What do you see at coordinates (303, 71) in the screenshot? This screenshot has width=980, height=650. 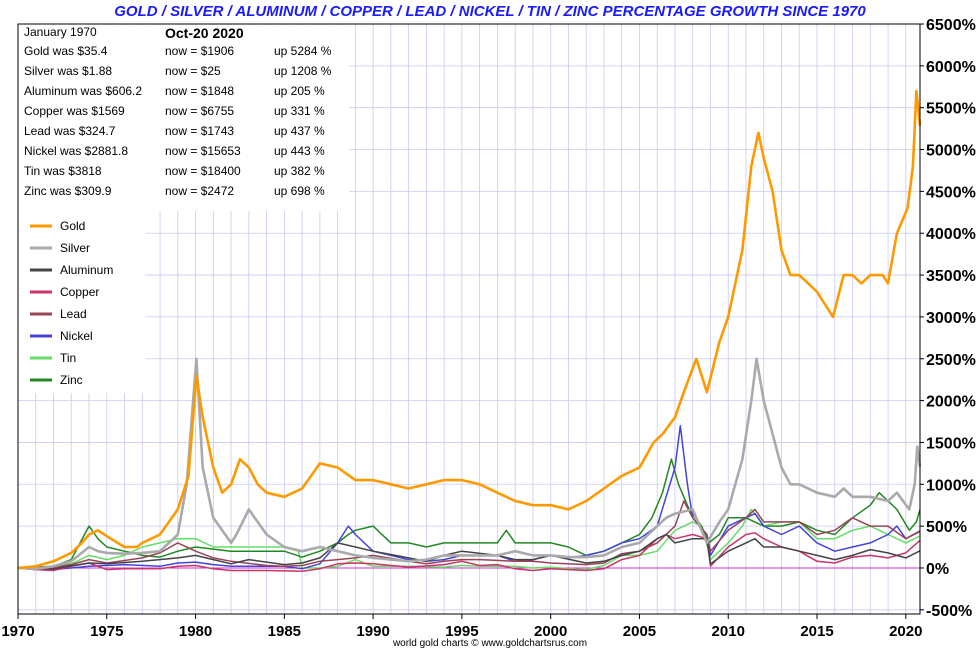 I see `info-up: up 1208 %` at bounding box center [303, 71].